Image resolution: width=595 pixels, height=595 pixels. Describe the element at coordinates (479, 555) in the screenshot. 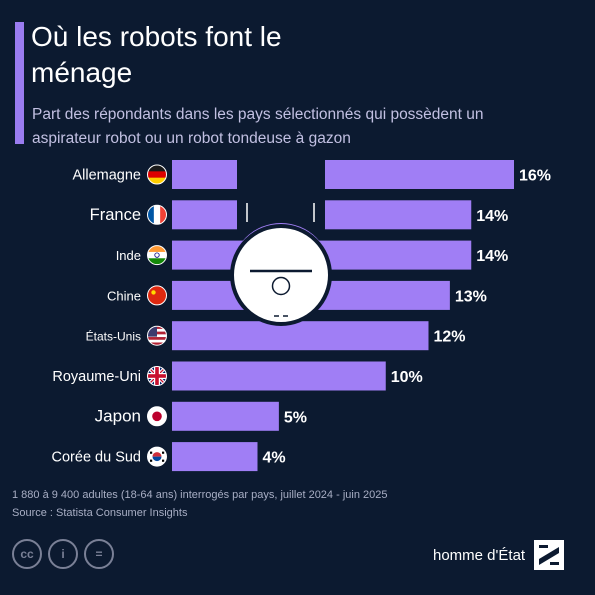

I see `brand-name: homme d'État` at that location.